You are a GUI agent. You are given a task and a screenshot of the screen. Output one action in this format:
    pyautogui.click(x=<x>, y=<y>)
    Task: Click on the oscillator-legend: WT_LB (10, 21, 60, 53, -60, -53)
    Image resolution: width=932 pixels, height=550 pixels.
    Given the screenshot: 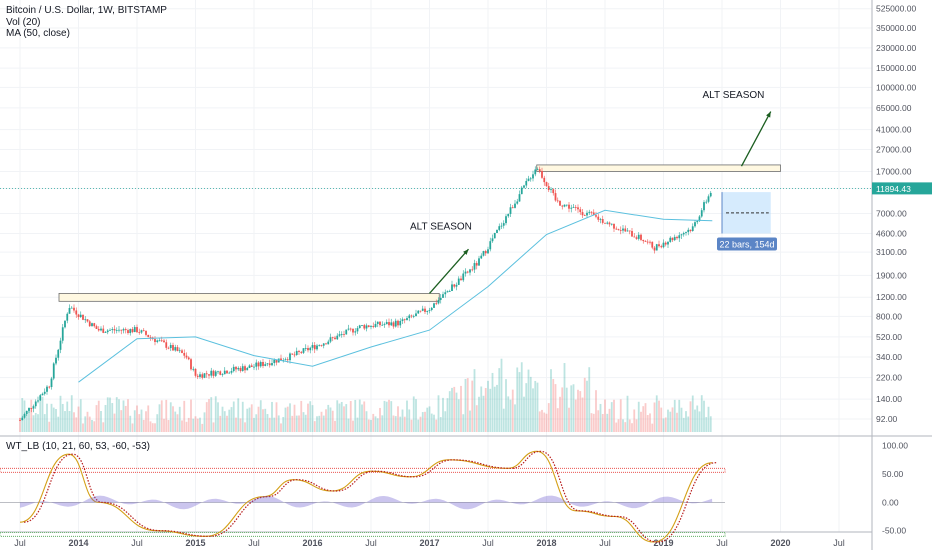 What is the action you would take?
    pyautogui.click(x=78, y=446)
    